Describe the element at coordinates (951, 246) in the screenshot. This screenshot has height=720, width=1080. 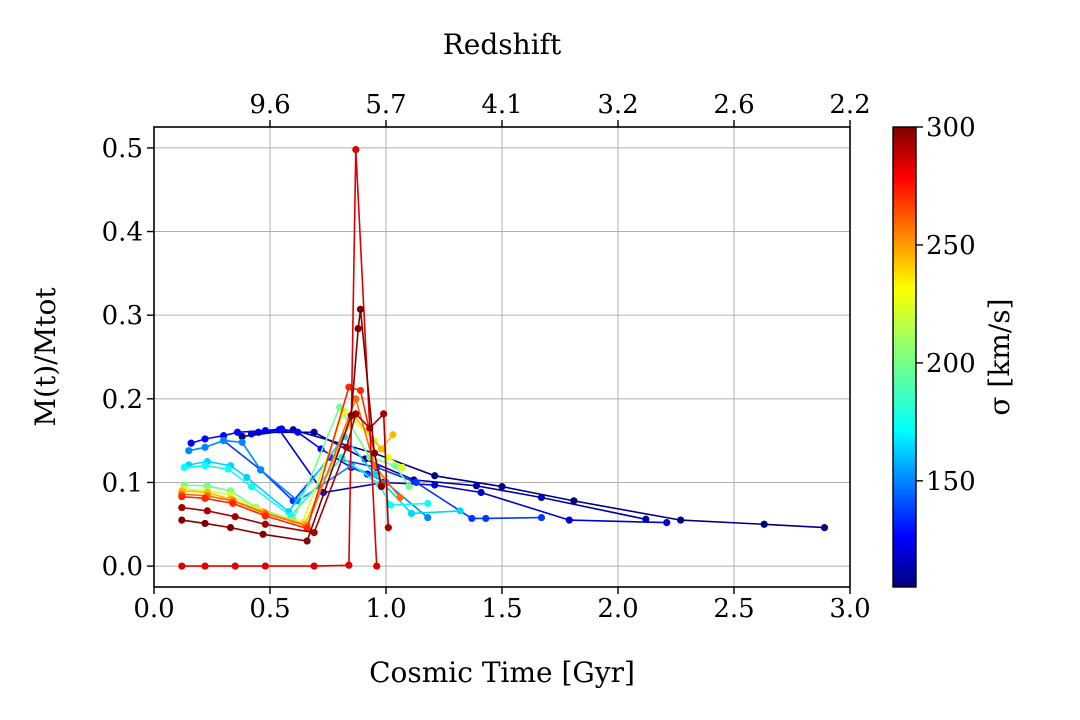
I see `colorbar-tick-label: 250` at that location.